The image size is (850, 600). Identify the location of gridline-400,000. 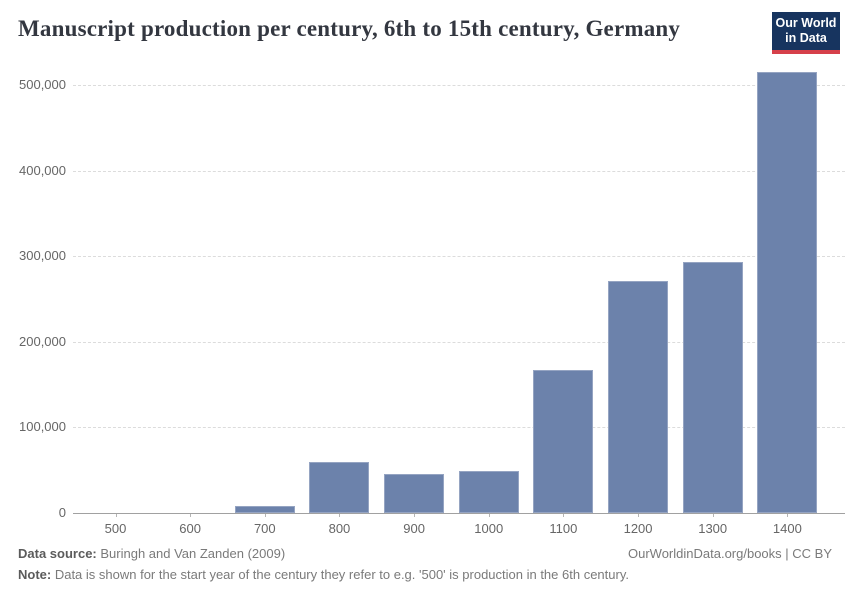
(459, 171).